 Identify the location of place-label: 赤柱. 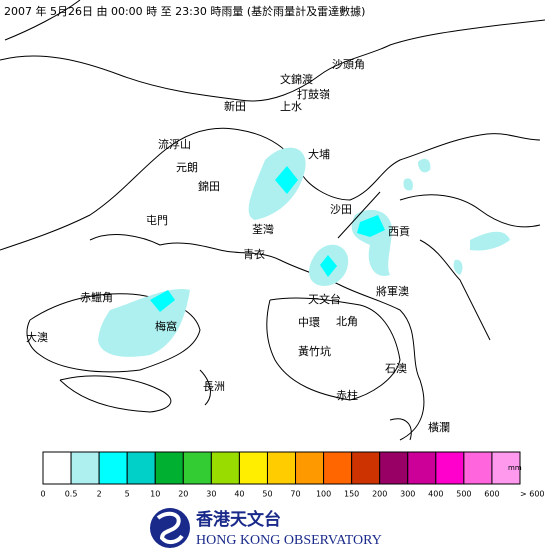
(347, 395).